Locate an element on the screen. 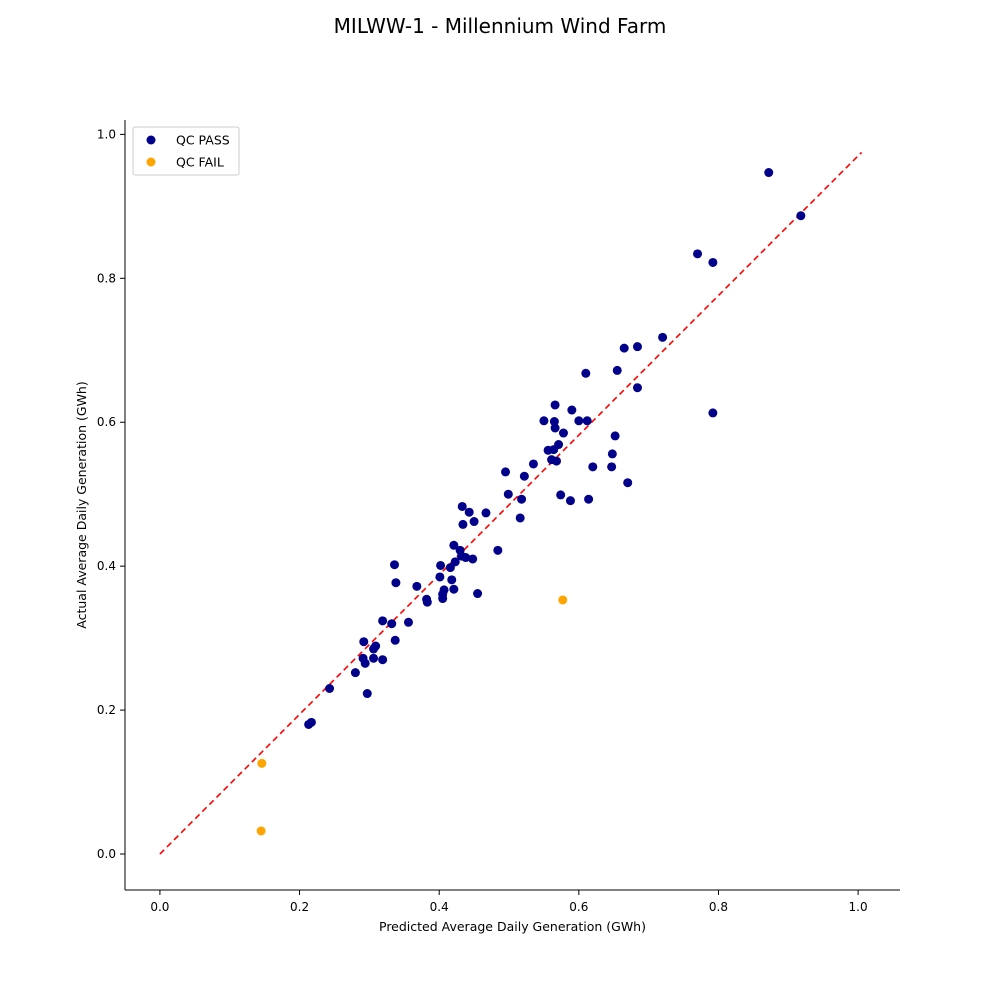 This screenshot has width=1000, height=1000. legend-marker-qc-pass is located at coordinates (151, 140).